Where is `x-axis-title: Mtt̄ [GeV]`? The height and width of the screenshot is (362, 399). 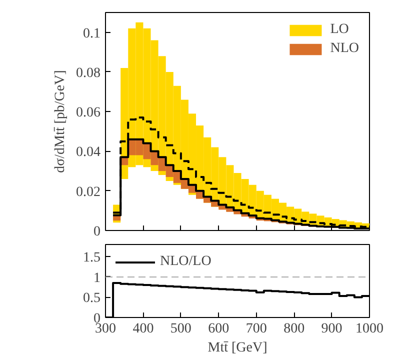 x-axis-title: Mtt̄ [GeV] is located at coordinates (238, 348).